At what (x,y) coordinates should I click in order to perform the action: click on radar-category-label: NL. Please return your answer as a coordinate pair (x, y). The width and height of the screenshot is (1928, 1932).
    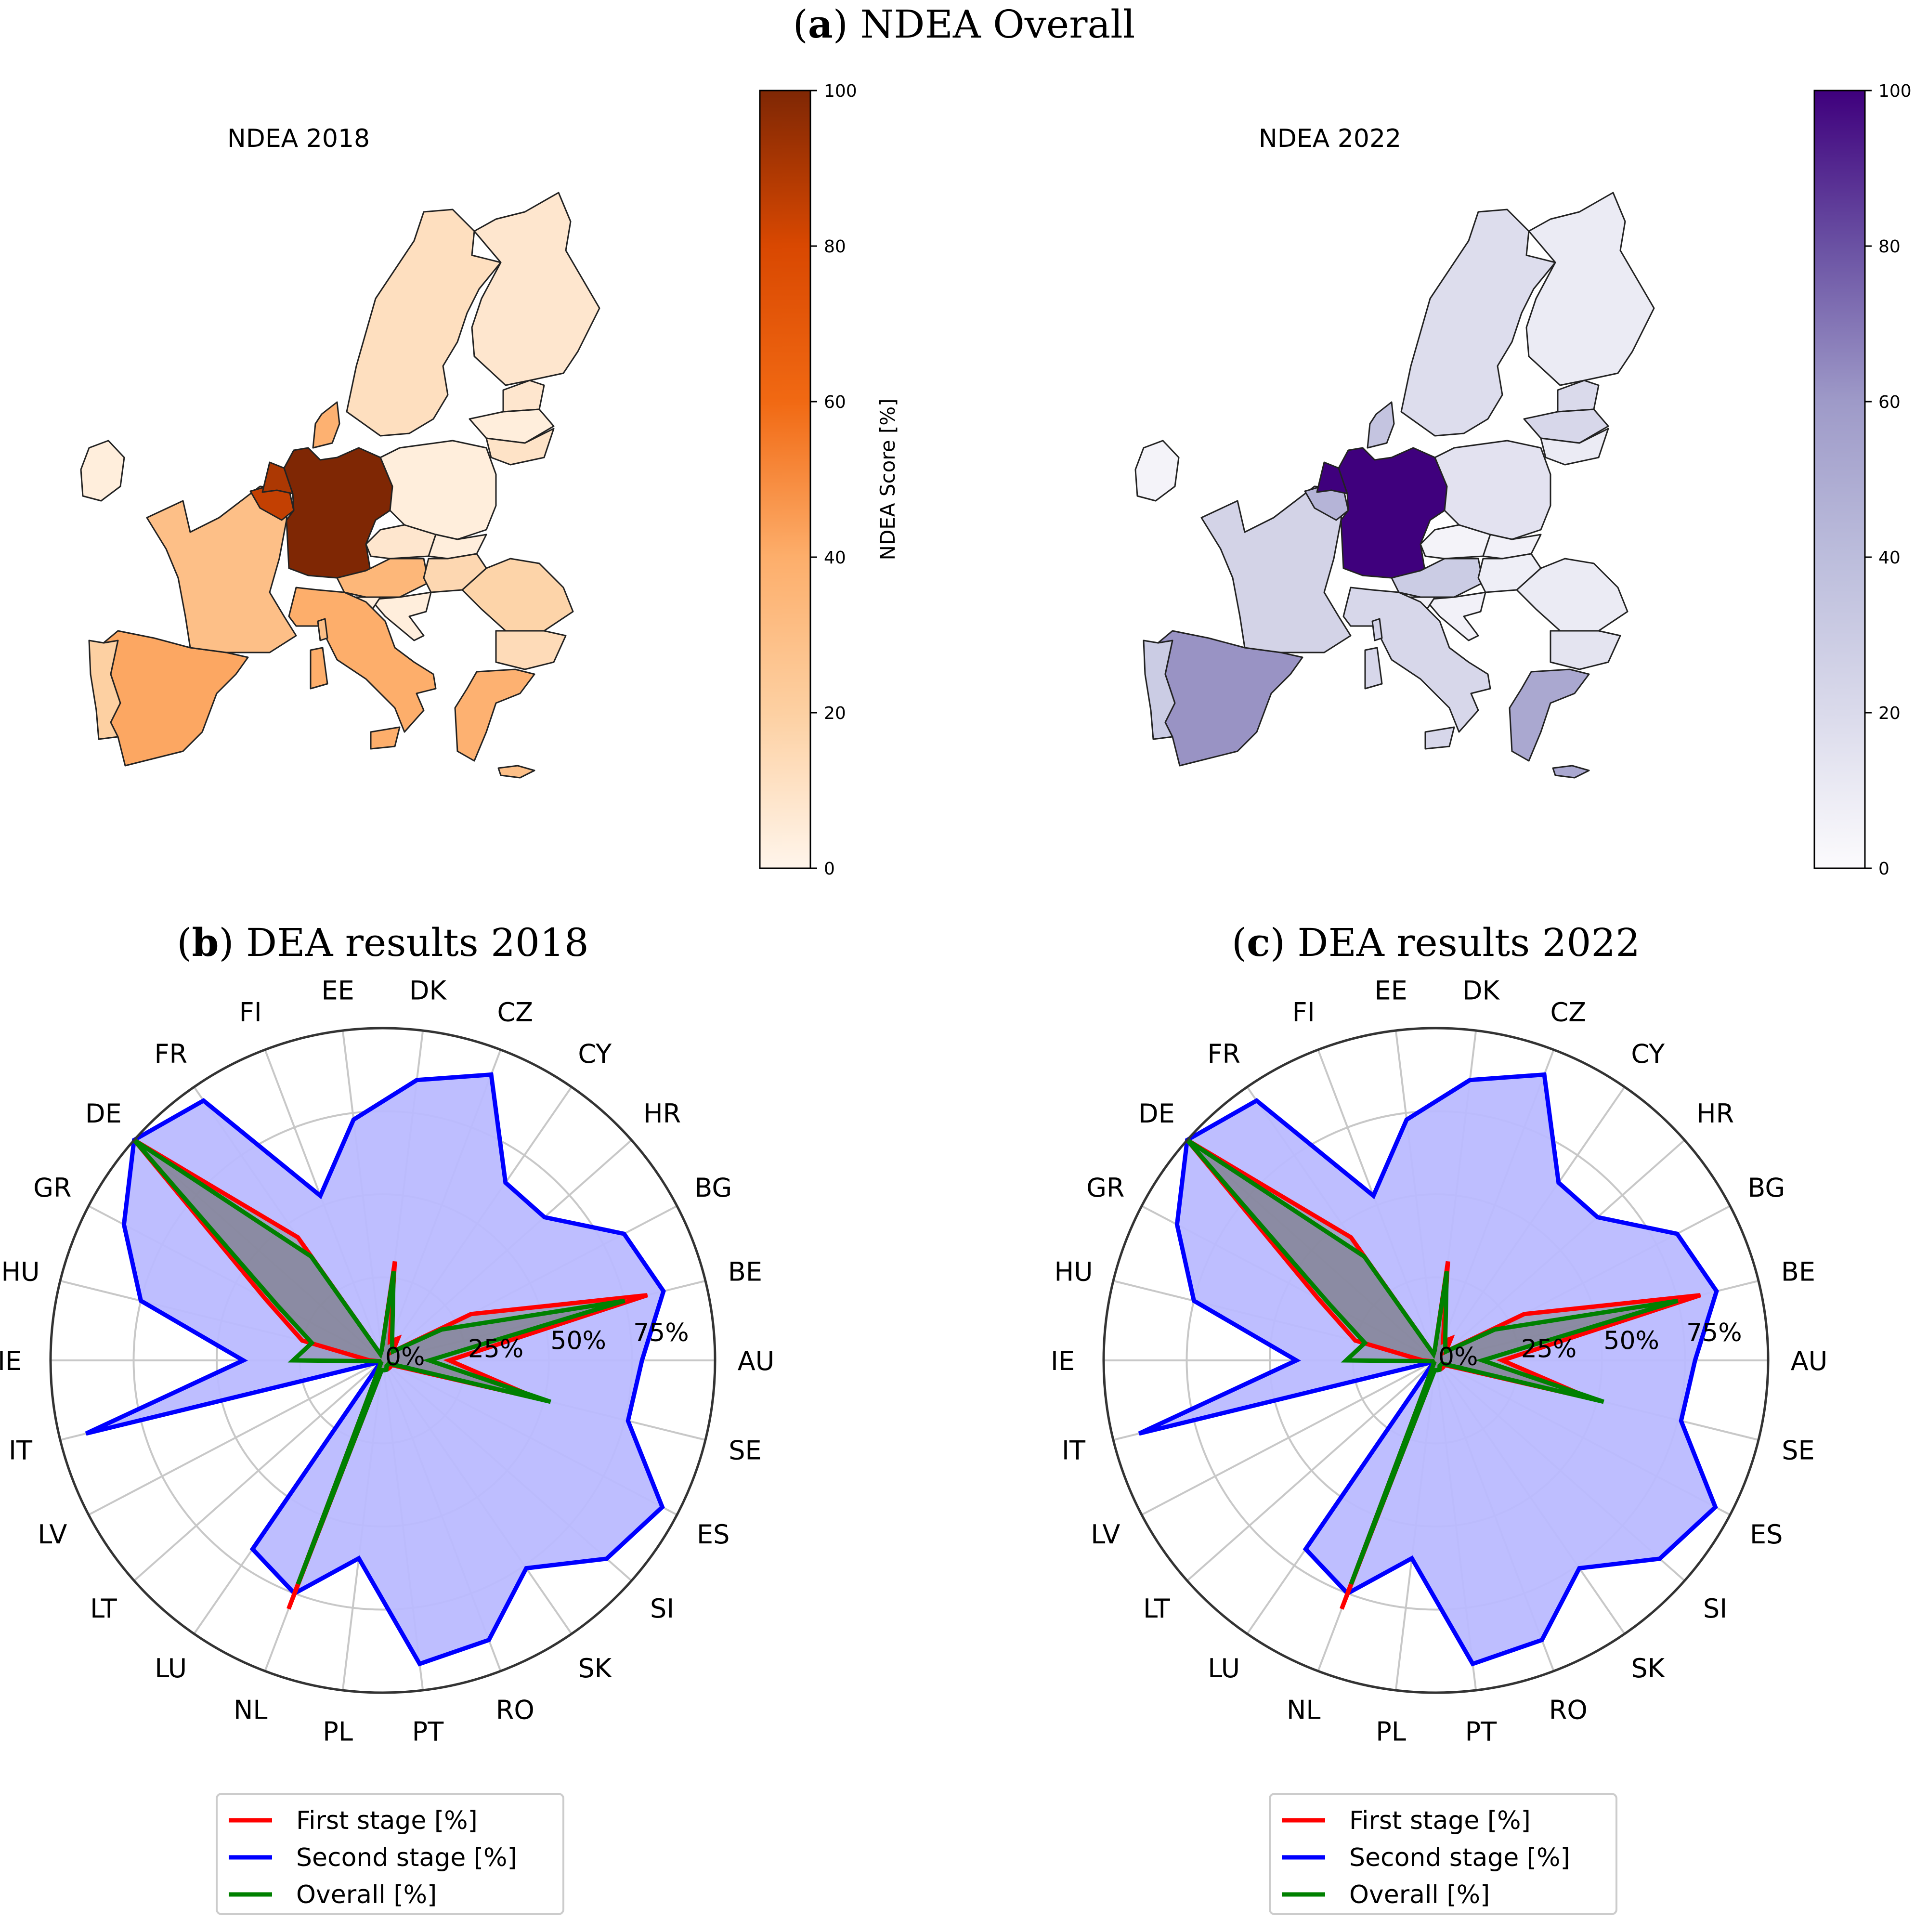
    Looking at the image, I should click on (251, 1710).